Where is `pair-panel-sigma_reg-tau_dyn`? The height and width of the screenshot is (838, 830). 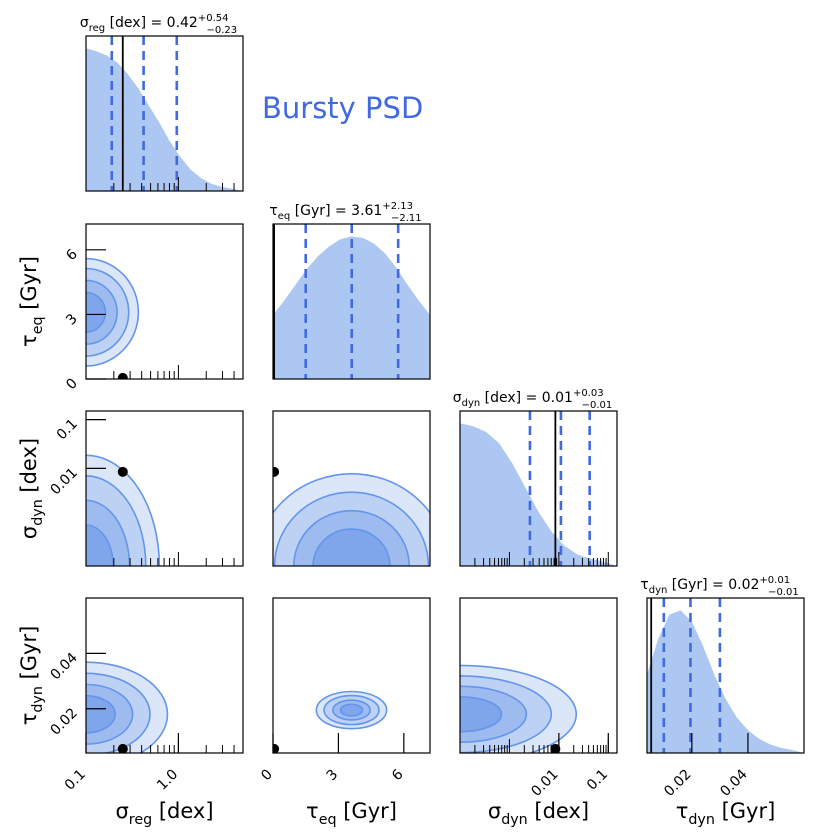 pair-panel-sigma_reg-tau_dyn is located at coordinates (127, 707).